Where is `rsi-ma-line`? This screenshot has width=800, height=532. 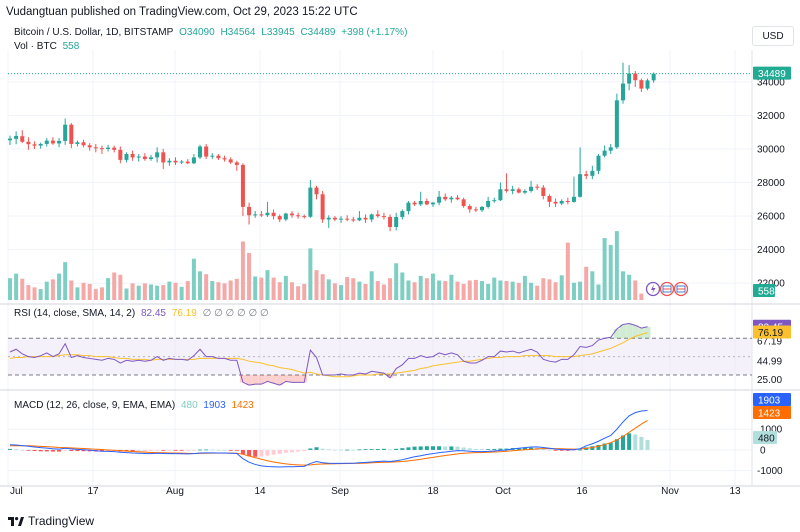 rsi-ma-line is located at coordinates (328, 355).